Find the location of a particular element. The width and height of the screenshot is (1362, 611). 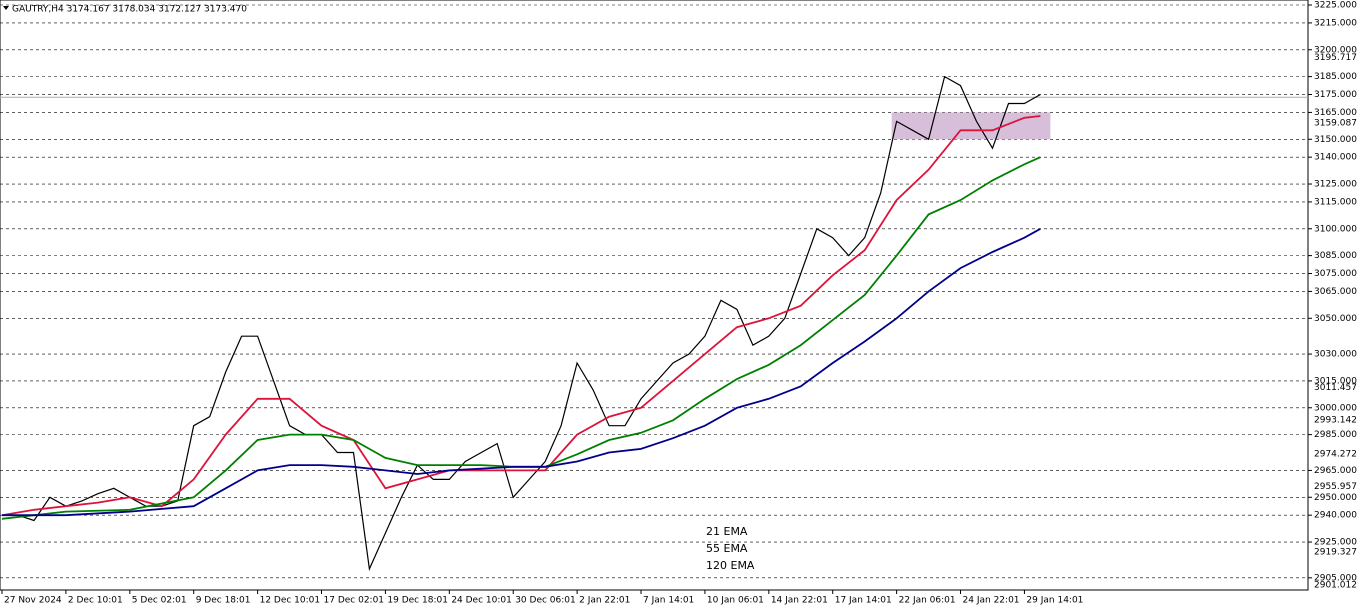

y-tick-label: 2905.000 is located at coordinates (1335, 578).